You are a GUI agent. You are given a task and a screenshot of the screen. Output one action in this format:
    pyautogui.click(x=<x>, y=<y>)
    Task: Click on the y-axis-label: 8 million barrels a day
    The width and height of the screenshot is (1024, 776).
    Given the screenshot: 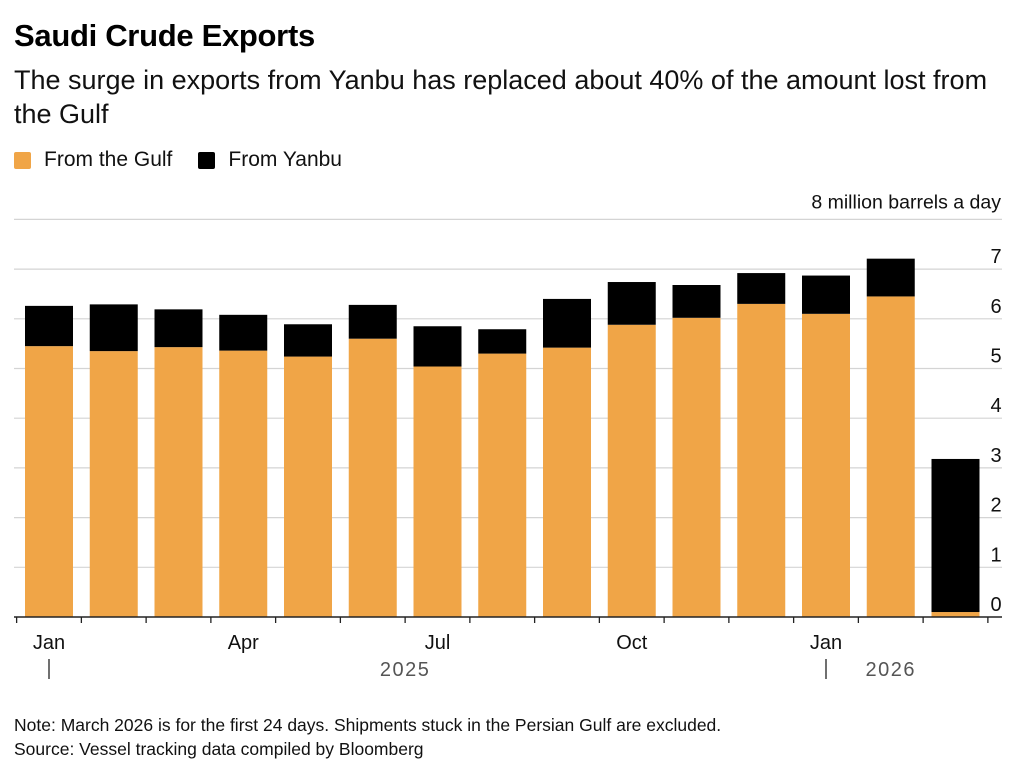 What is the action you would take?
    pyautogui.click(x=906, y=202)
    